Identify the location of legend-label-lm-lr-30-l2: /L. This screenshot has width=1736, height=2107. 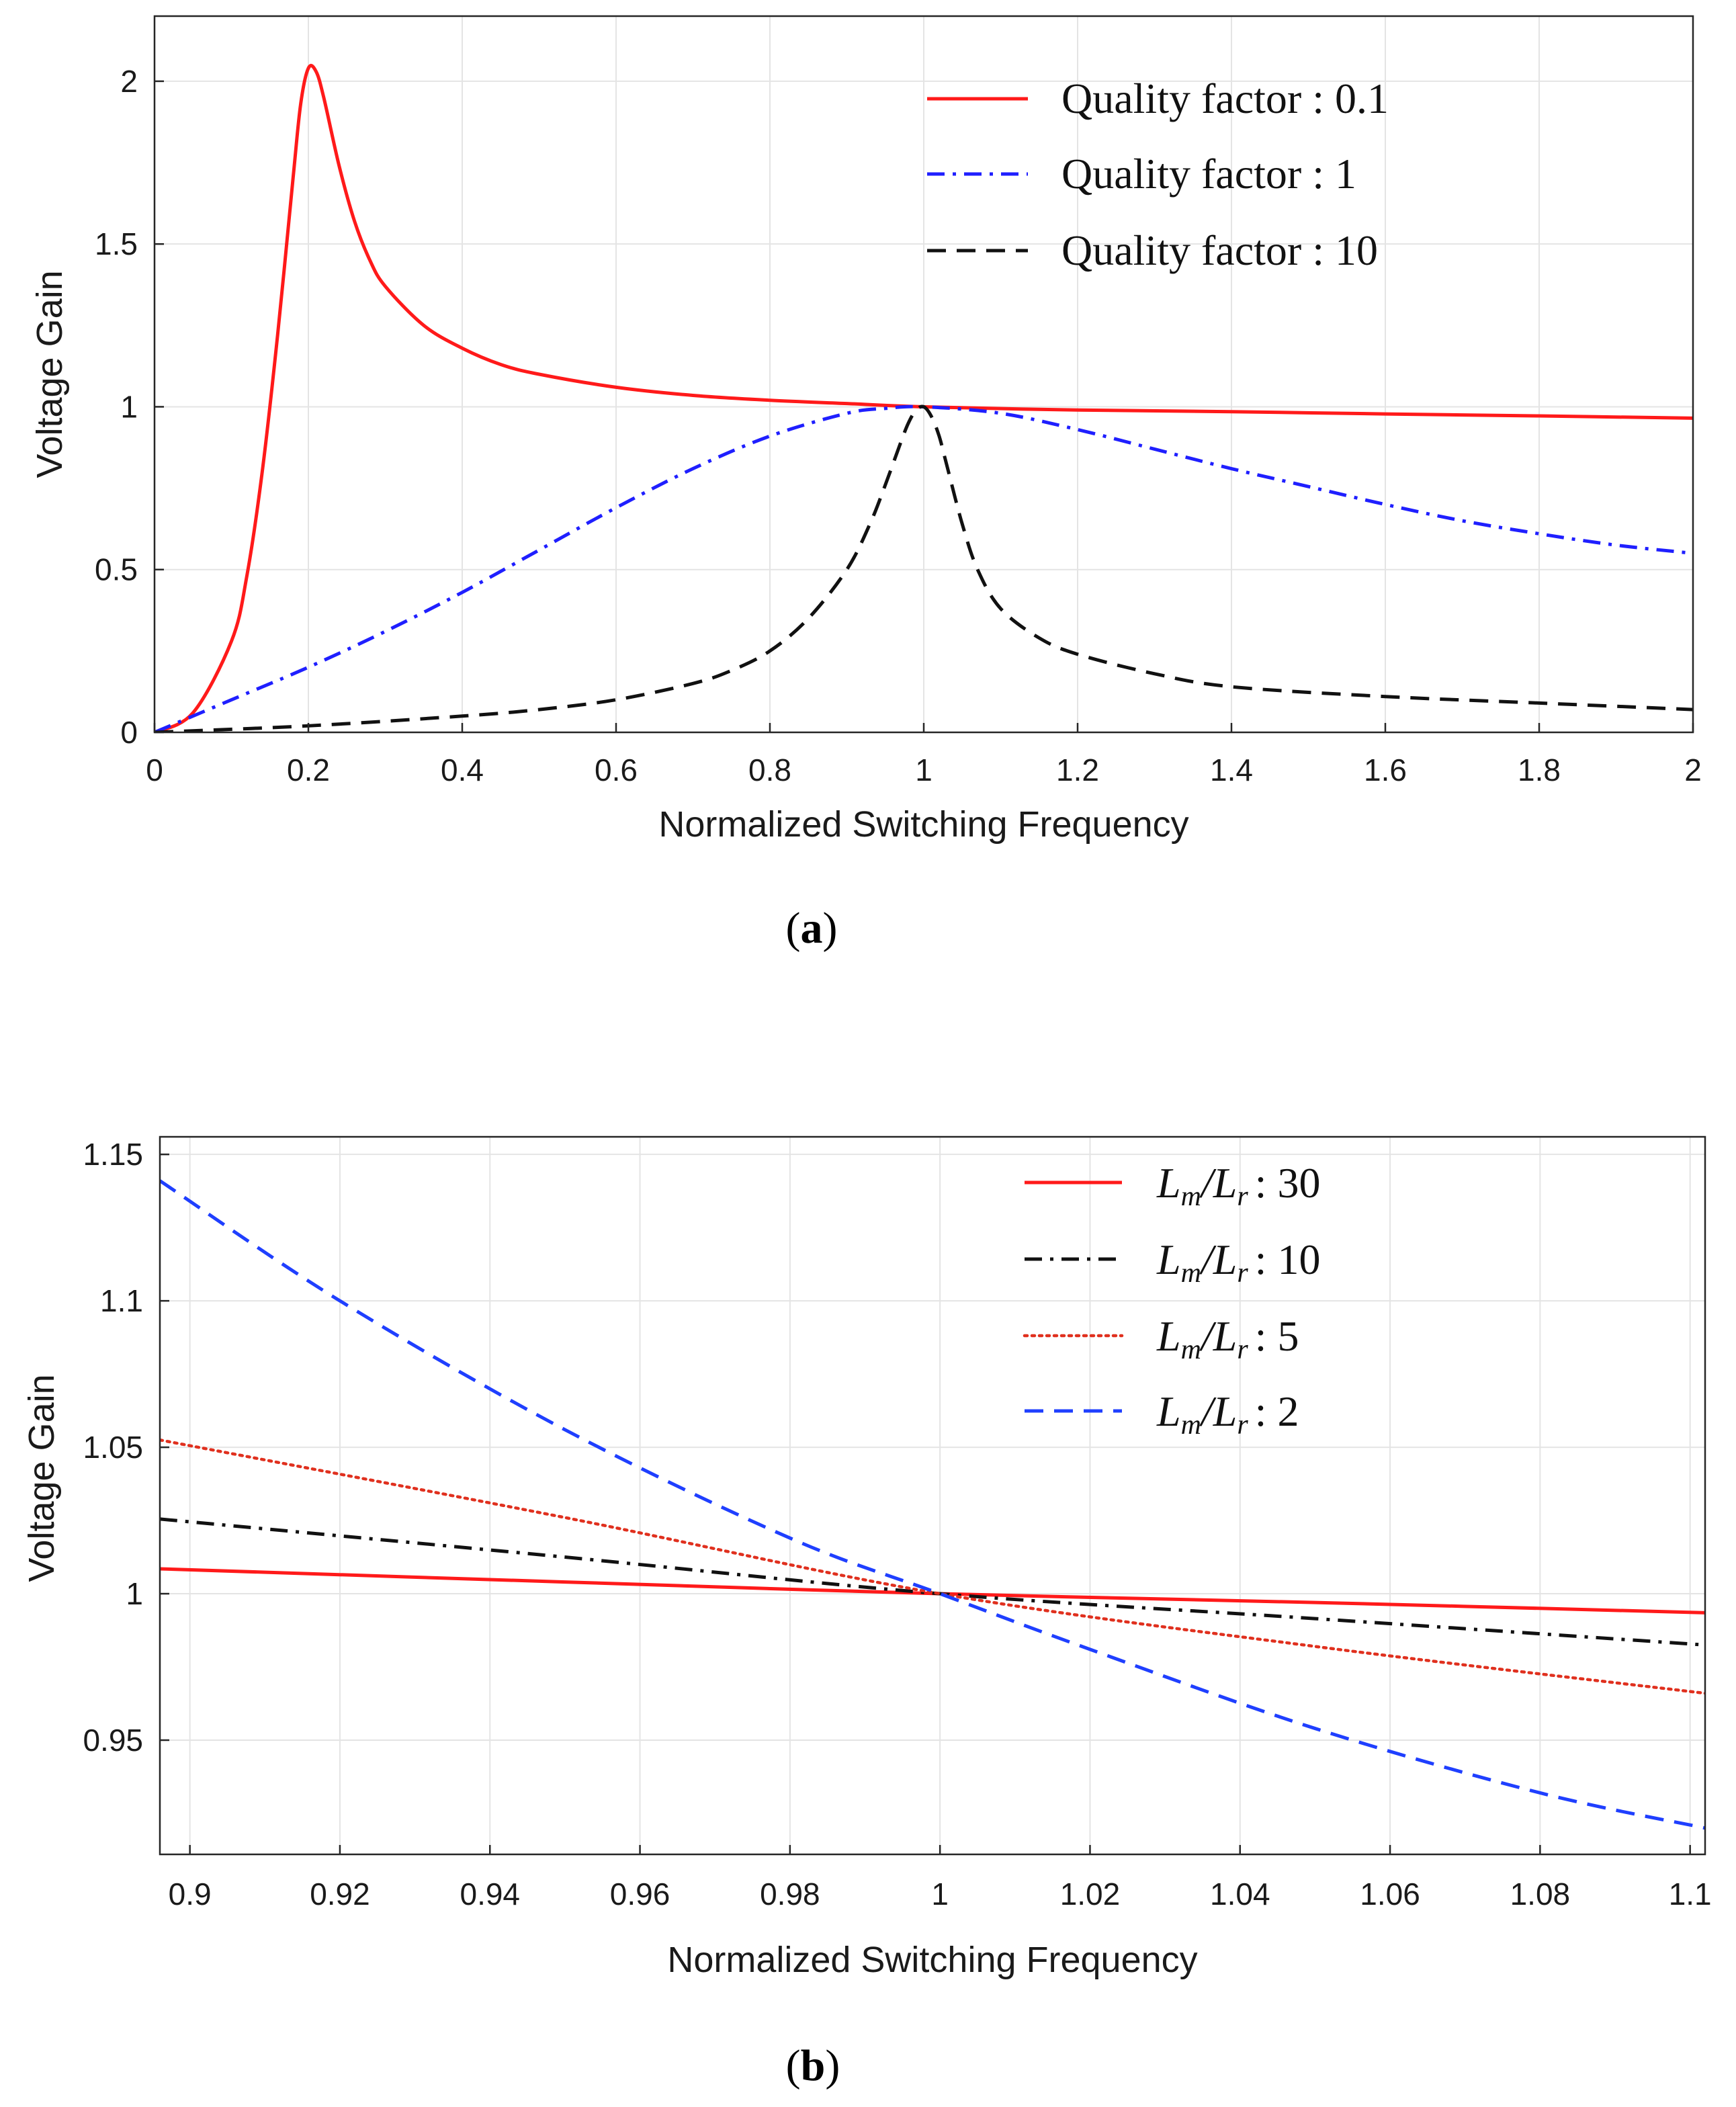
(1218, 1183).